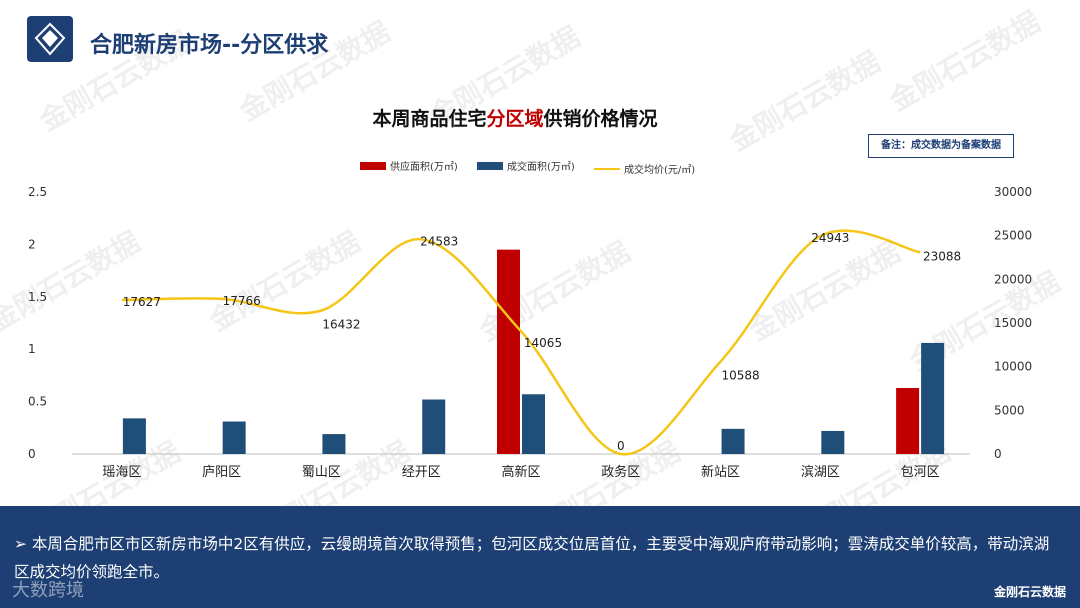 Image resolution: width=1080 pixels, height=608 pixels. I want to click on legend-label: 成交面积(万㎡), so click(541, 167).